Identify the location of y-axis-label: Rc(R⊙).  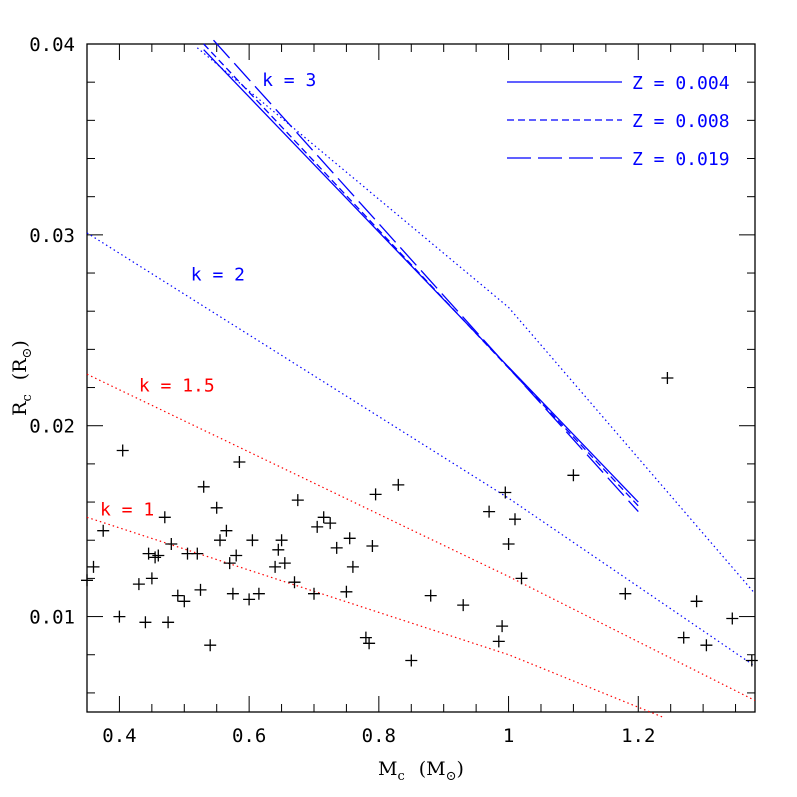
(22, 378).